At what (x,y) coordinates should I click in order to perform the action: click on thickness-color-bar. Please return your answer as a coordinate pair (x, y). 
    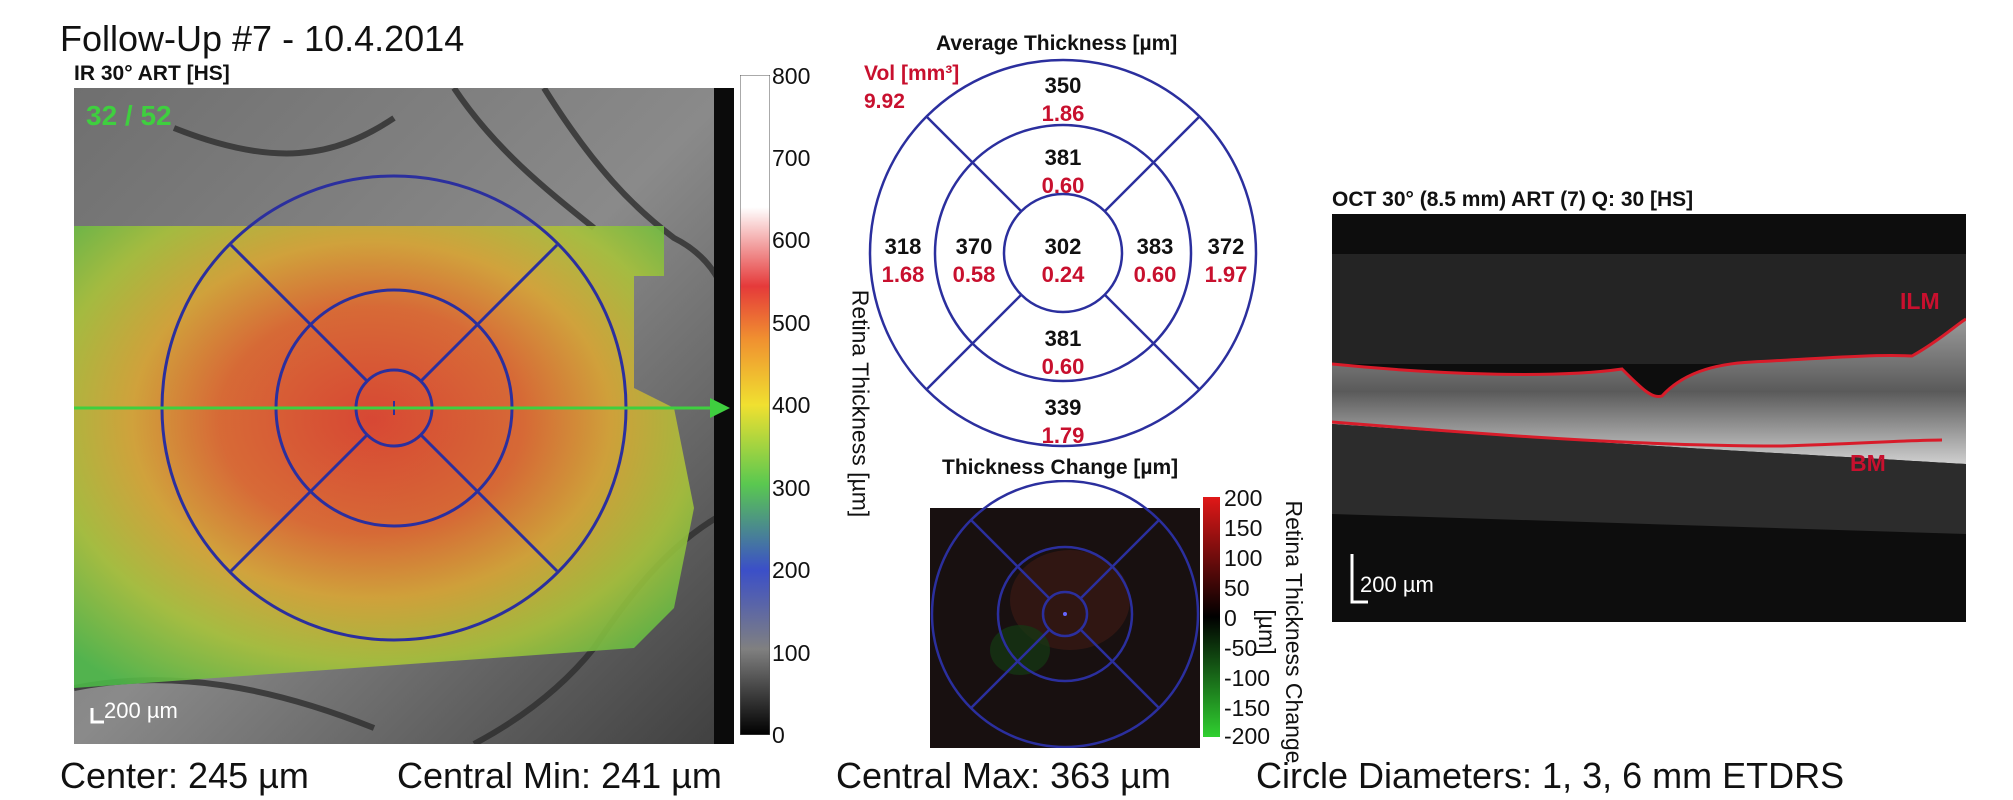
    Looking at the image, I should click on (755, 405).